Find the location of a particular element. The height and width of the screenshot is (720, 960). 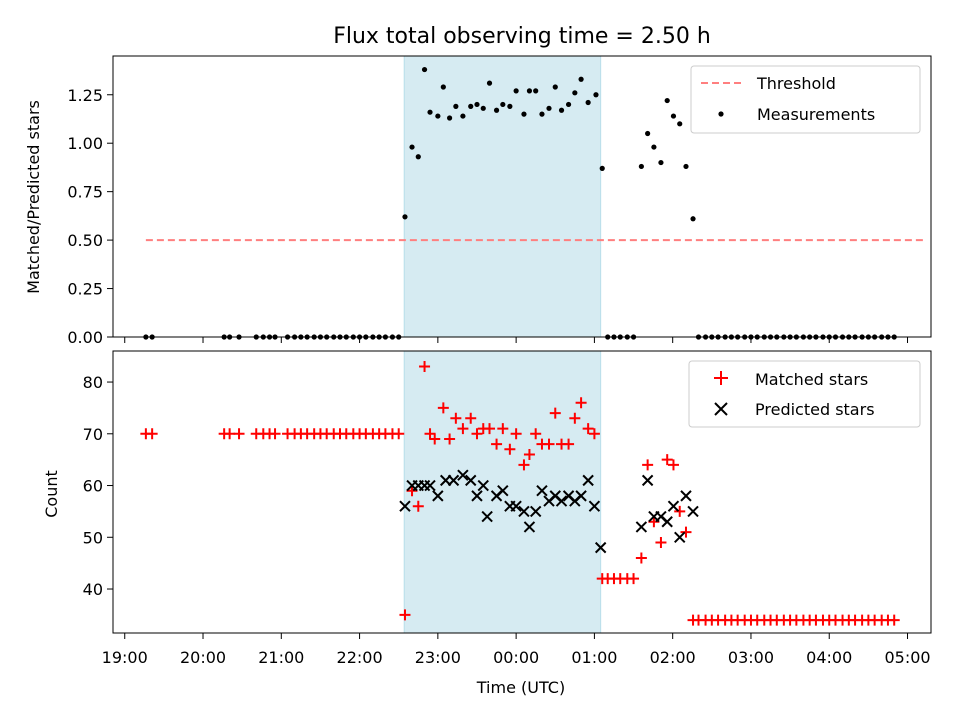

x-tick-label: 20:00 is located at coordinates (203, 657).